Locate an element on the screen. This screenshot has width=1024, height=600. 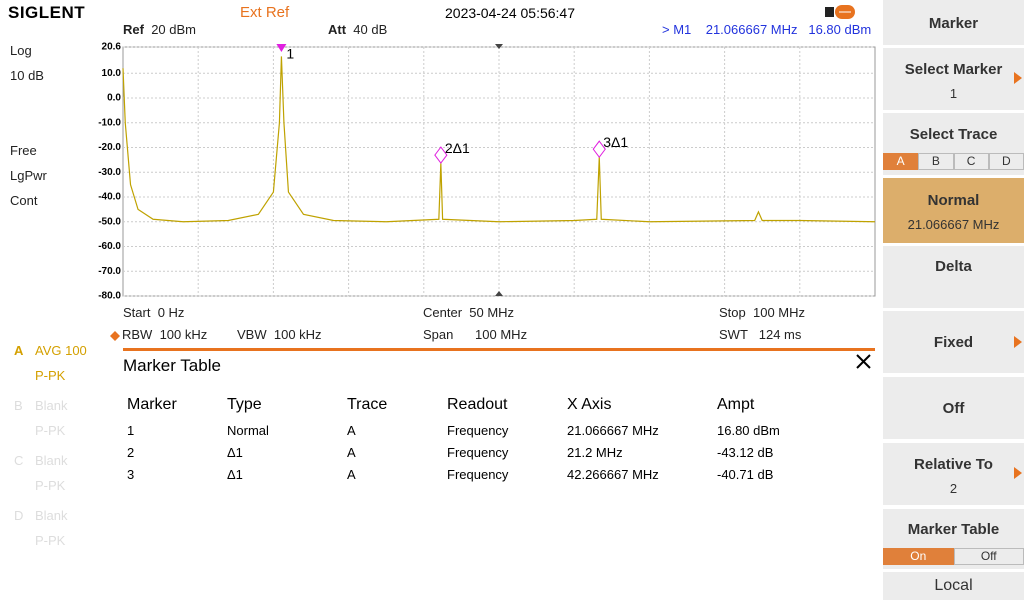
normal-value: 21.066667 MHz is located at coordinates (953, 224).